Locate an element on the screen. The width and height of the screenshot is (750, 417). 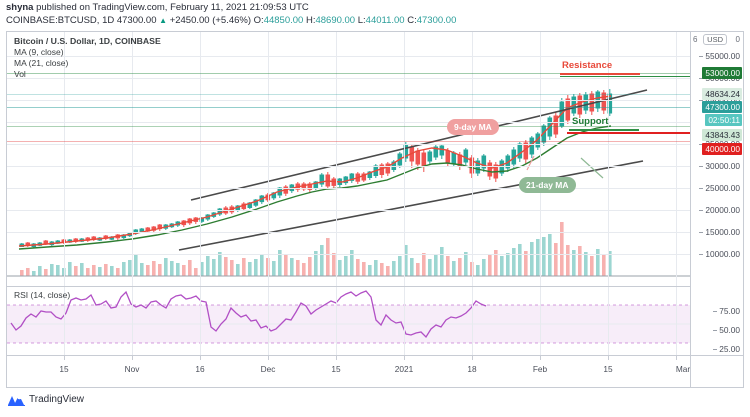
legend-vol: Vol is located at coordinates (20, 74).